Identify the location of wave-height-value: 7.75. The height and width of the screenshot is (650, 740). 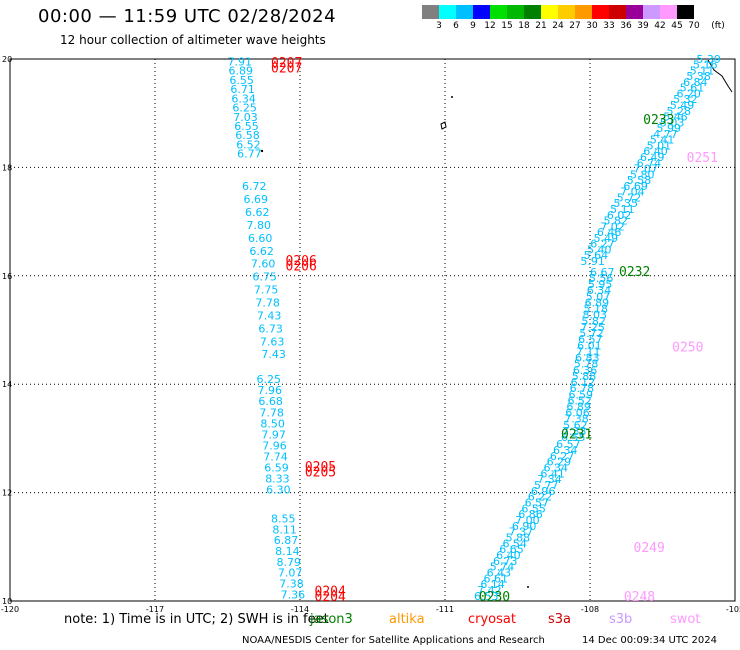
(266, 290).